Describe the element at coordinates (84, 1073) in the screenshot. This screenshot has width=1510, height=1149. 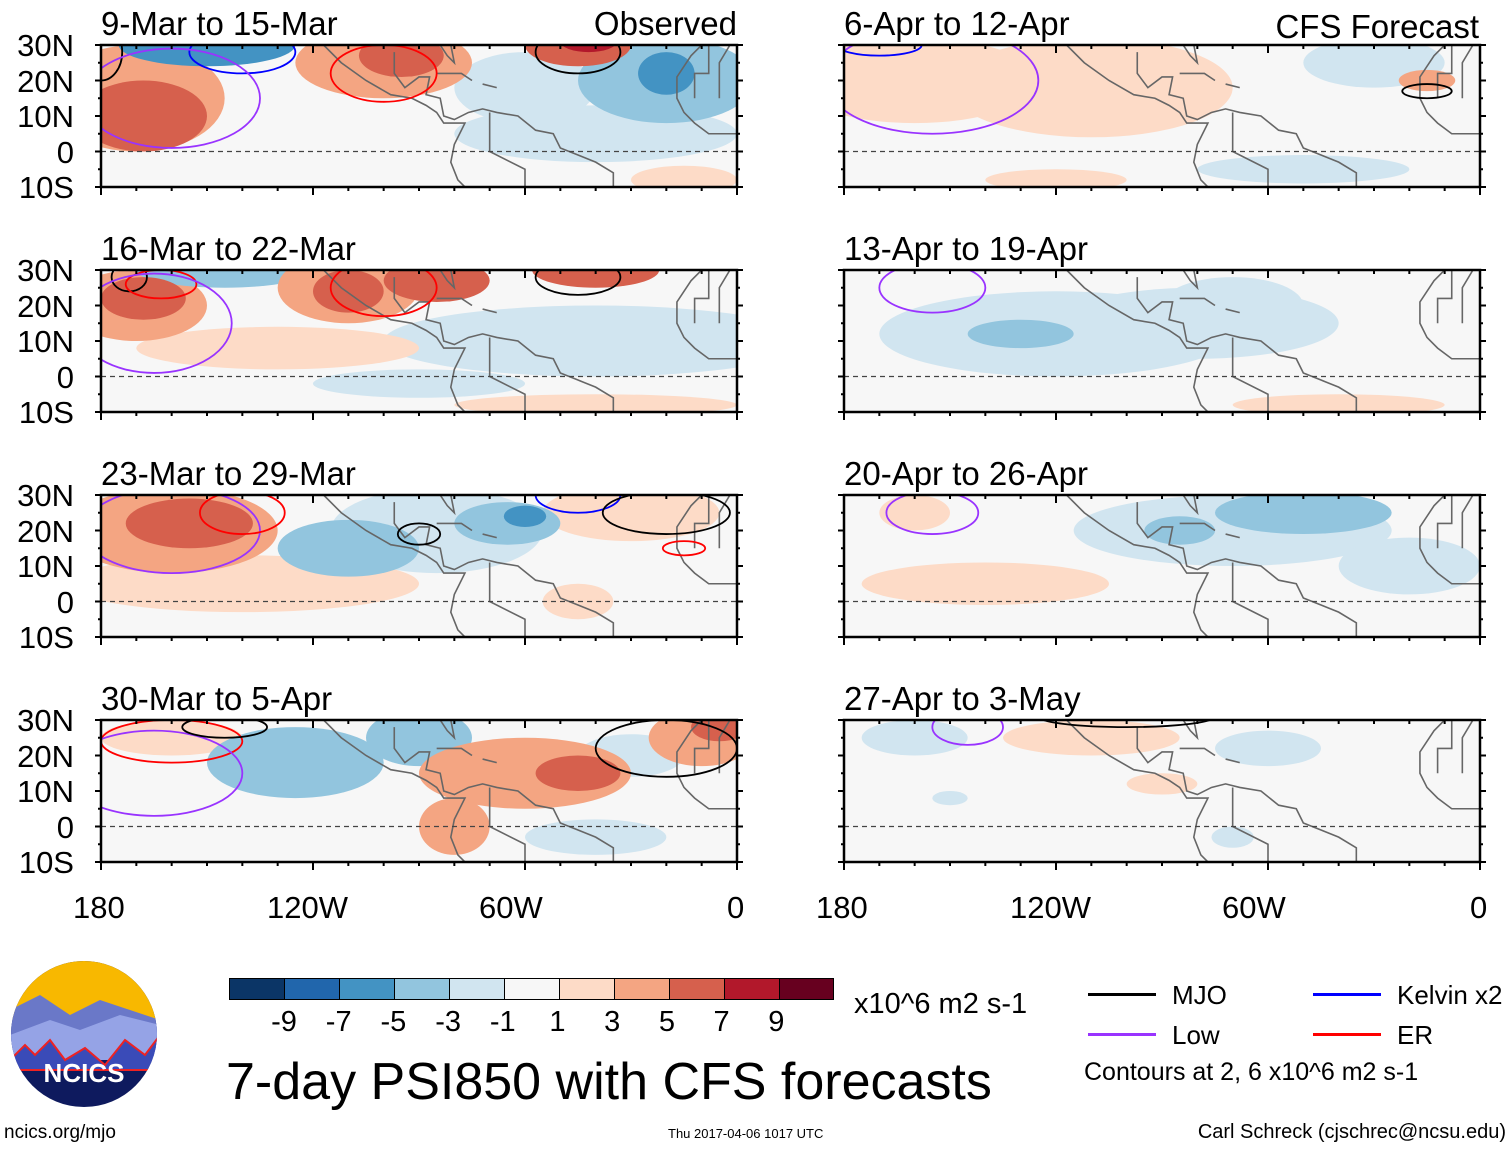
I see `svg-text: NCICS` at that location.